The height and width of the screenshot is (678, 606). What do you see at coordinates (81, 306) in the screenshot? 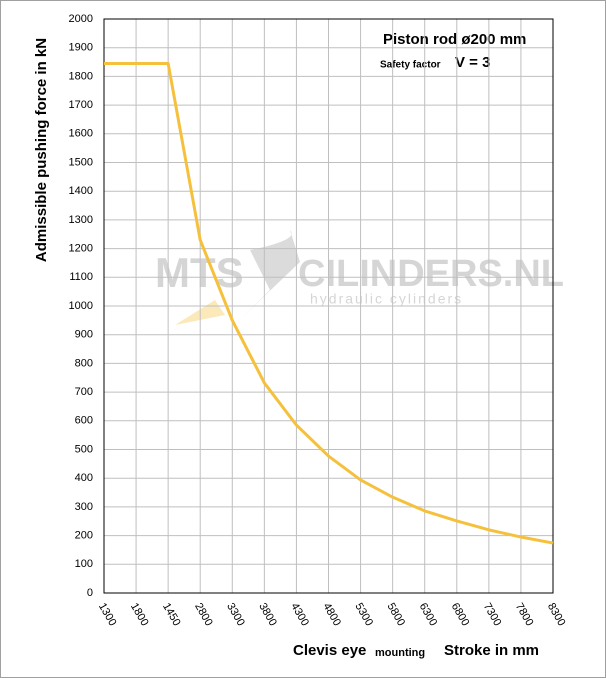
I see `y-tick-label: 1000` at bounding box center [81, 306].